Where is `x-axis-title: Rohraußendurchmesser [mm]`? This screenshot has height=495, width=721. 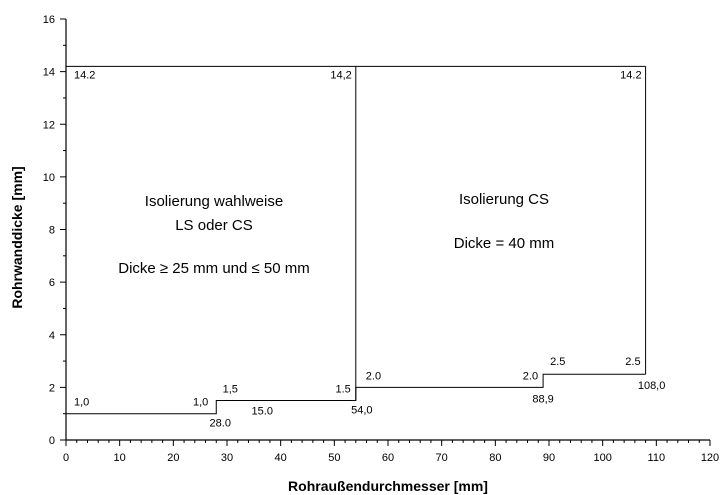
x-axis-title: Rohraußendurchmesser [mm] is located at coordinates (388, 486).